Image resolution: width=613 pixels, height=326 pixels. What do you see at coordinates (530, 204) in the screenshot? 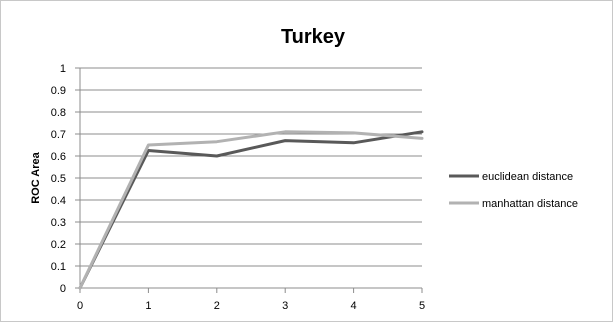
I see `legend-label: manhattan distance` at bounding box center [530, 204].